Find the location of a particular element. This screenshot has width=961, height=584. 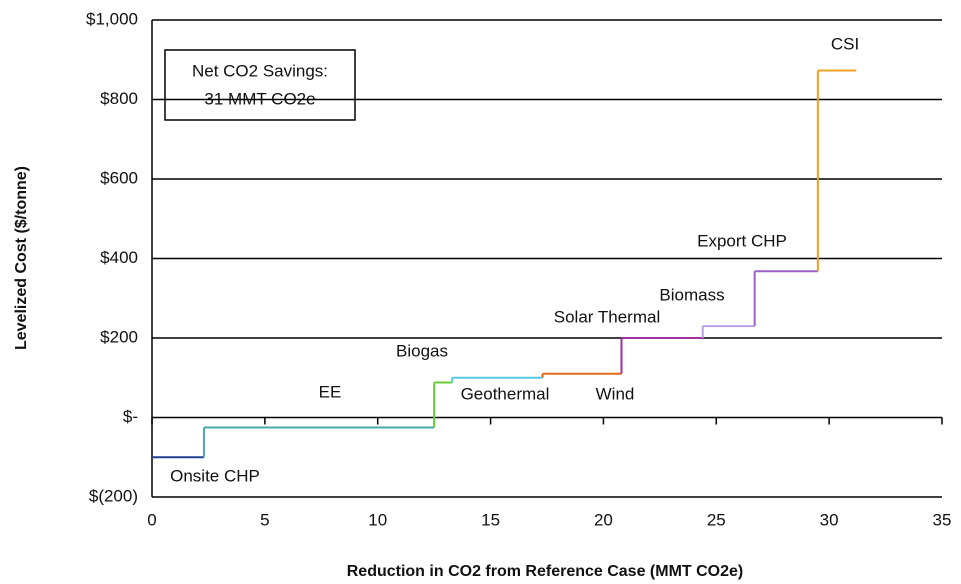

segment-label: Solar Thermal is located at coordinates (607, 316).